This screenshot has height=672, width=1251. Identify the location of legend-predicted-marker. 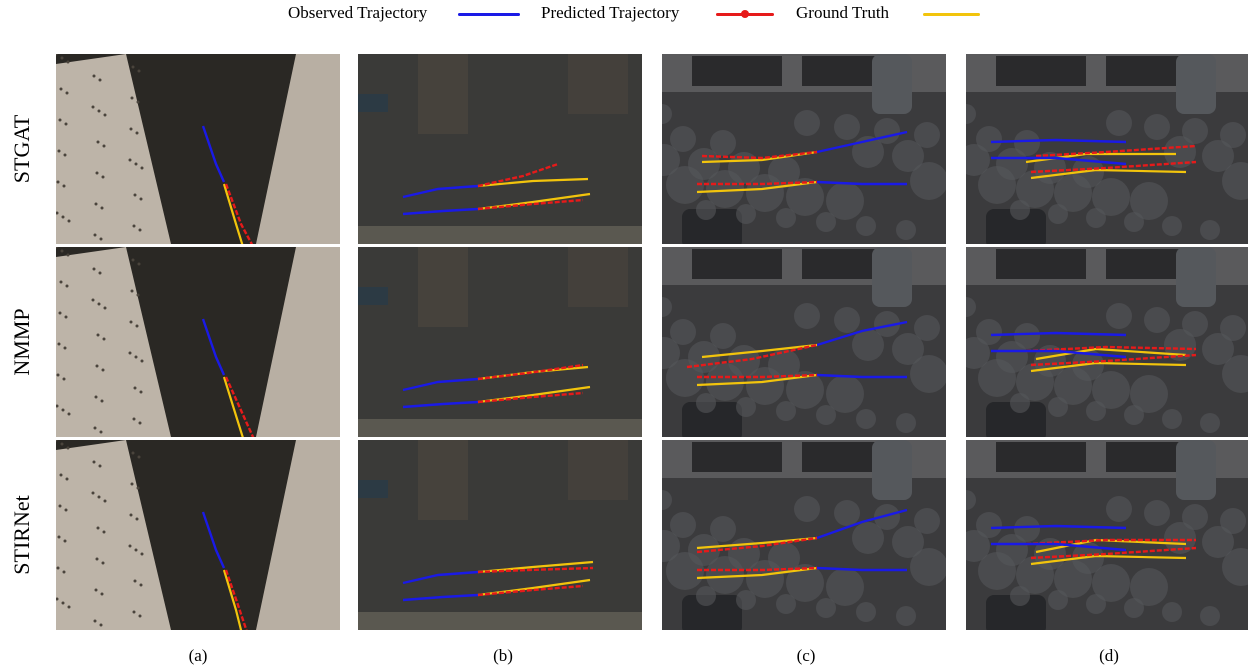
(745, 14).